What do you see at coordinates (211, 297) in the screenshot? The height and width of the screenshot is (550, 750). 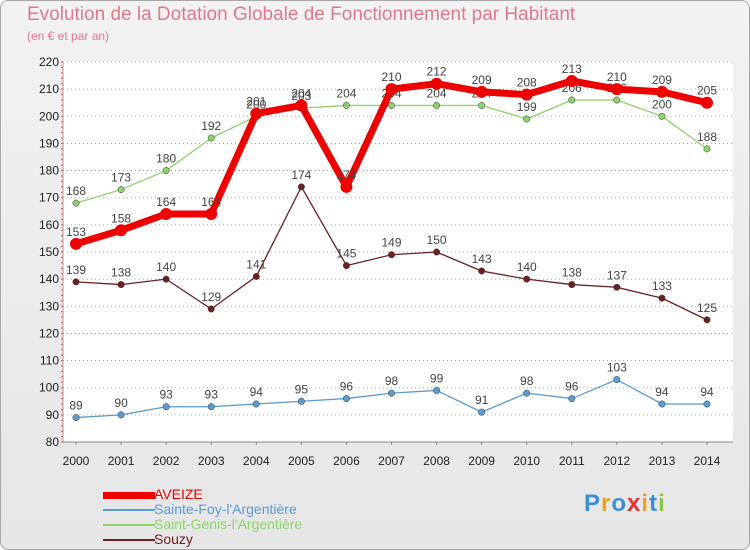 I see `data-label: 129` at bounding box center [211, 297].